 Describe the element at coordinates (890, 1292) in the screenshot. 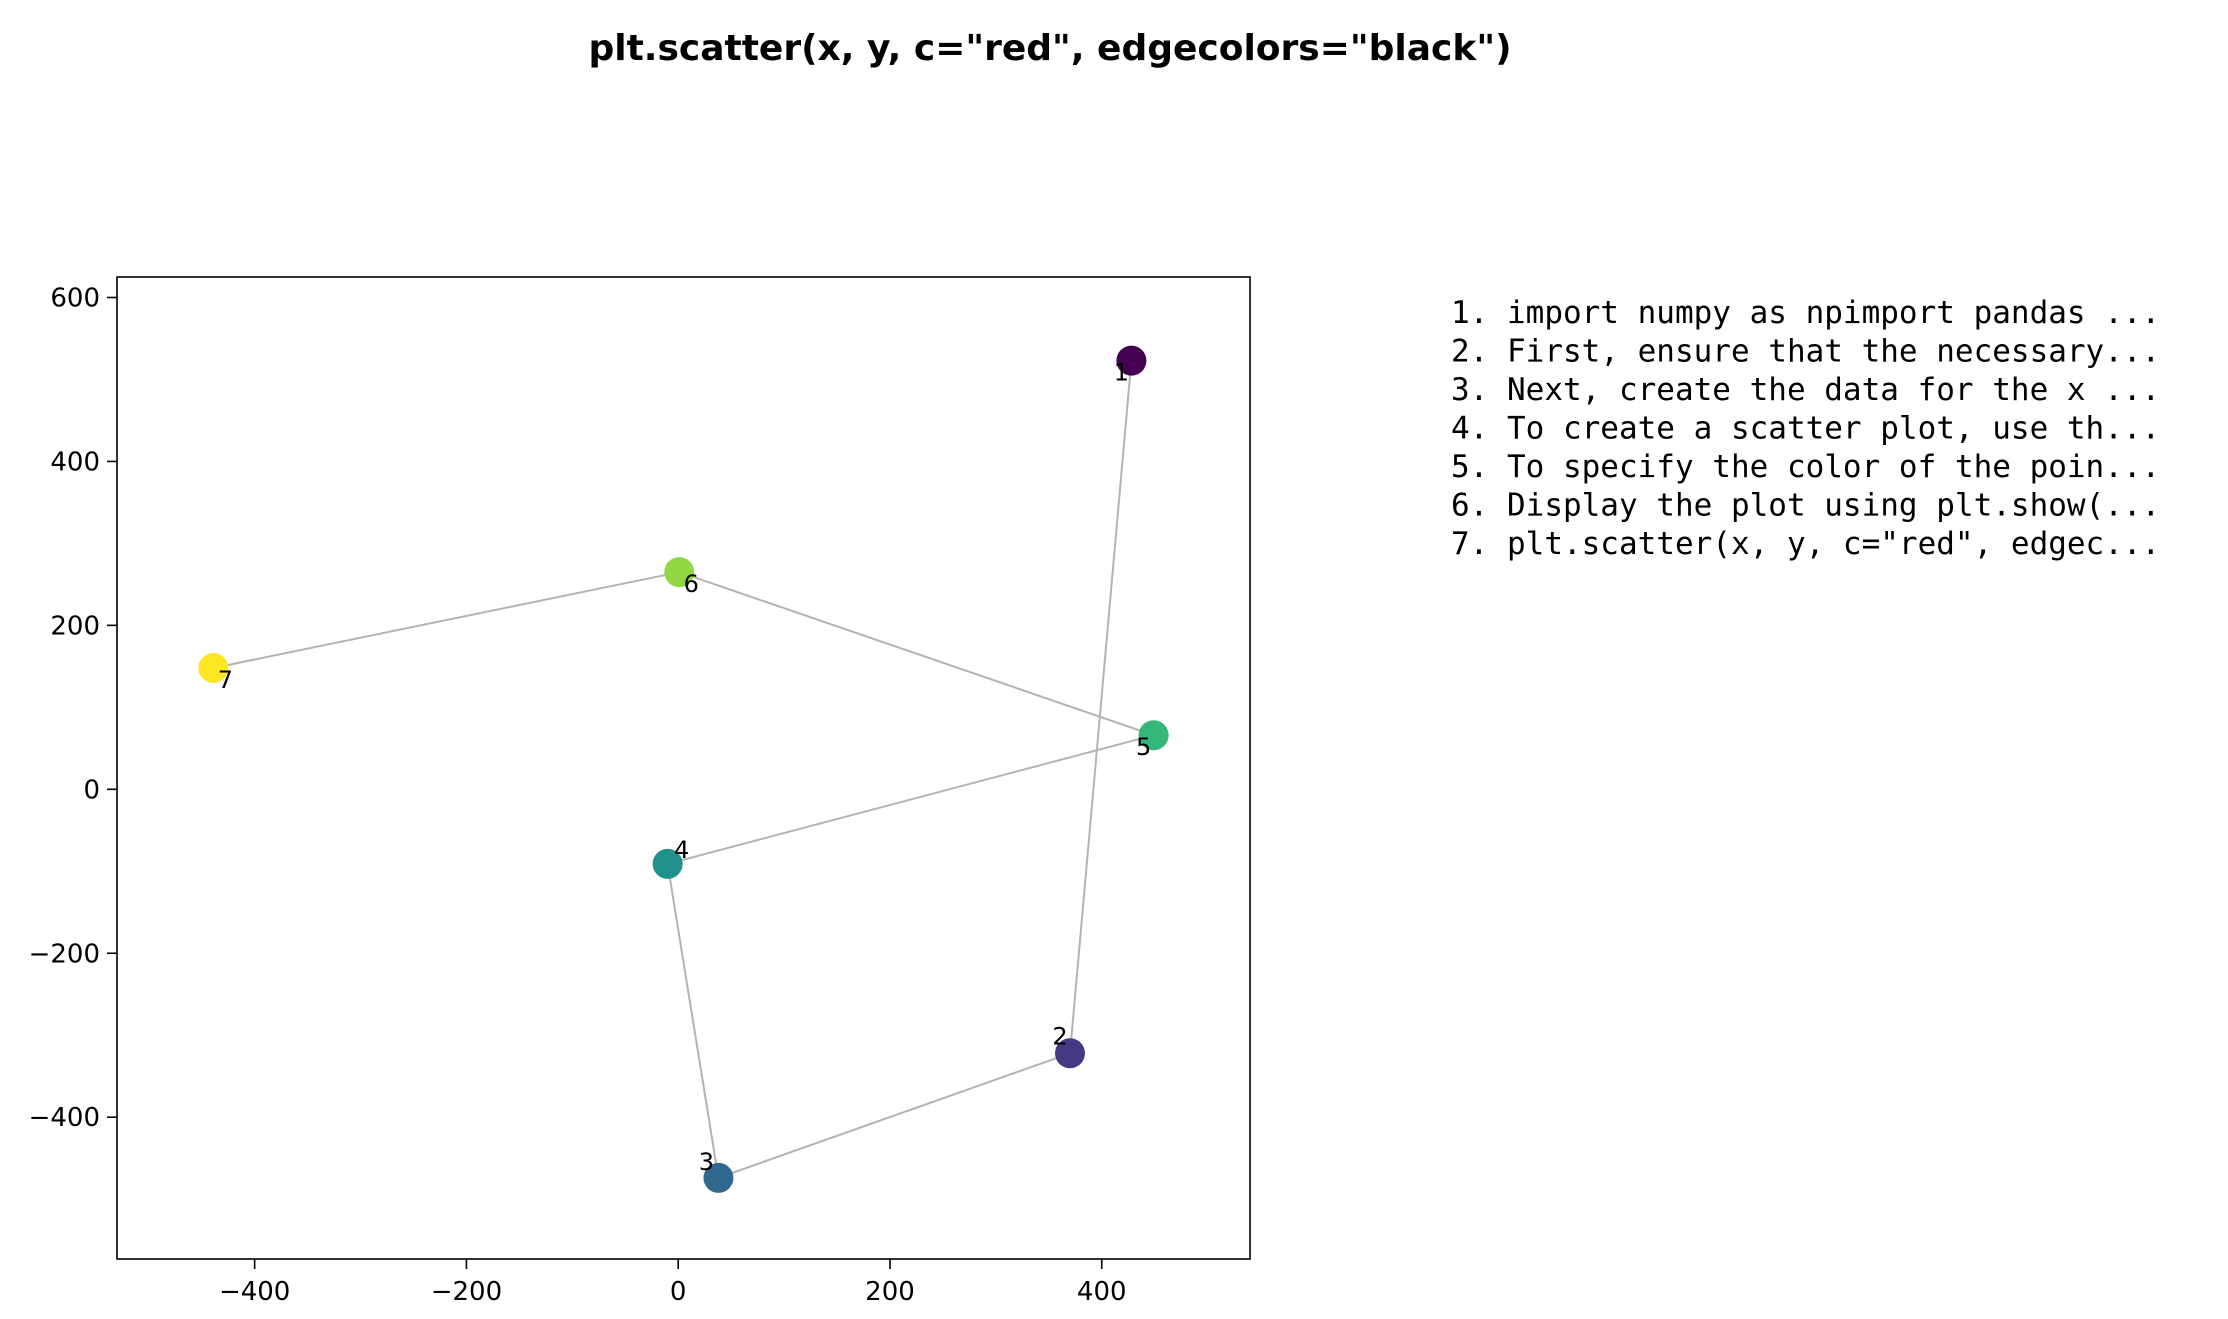

I see `x-tick-label: 200` at that location.